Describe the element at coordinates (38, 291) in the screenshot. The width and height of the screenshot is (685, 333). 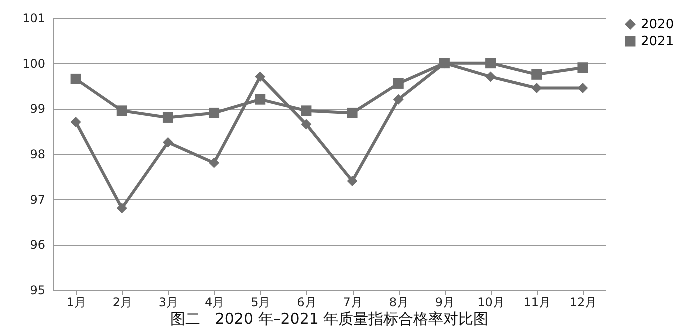
I see `y-tick-label: 95` at that location.